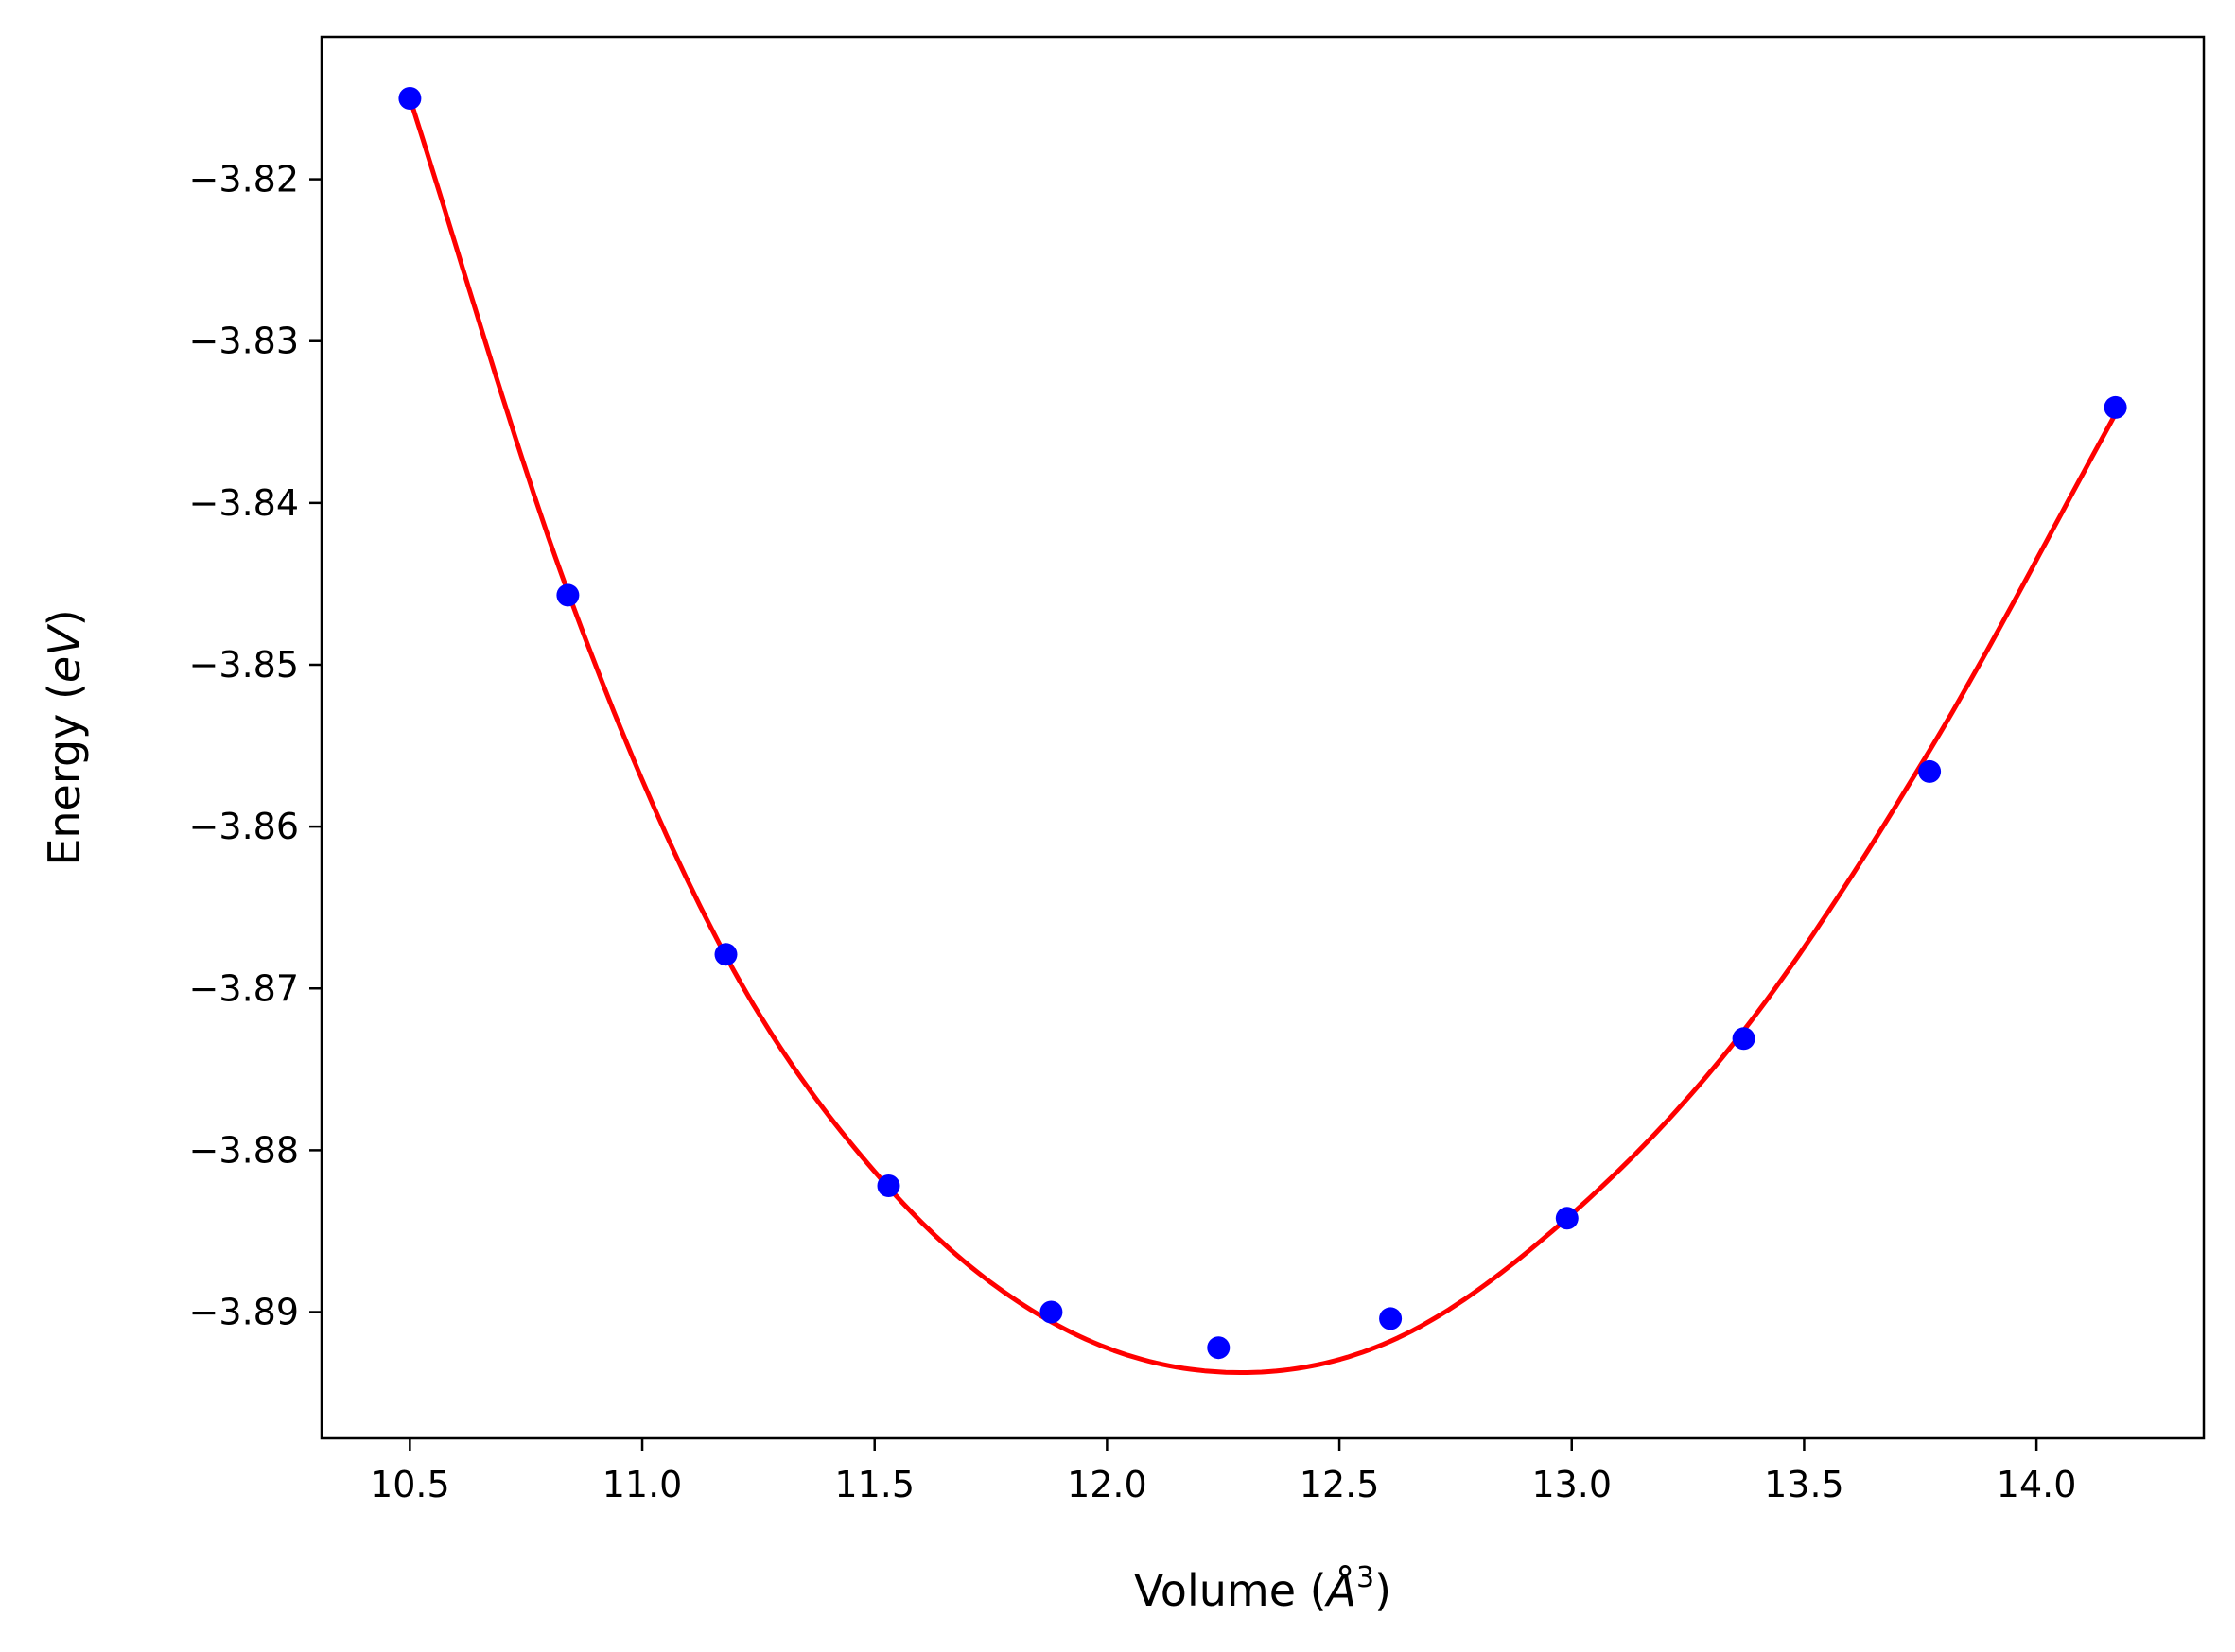 Image resolution: width=2235 pixels, height=1652 pixels. I want to click on x-tick-label: 14.0, so click(2037, 1485).